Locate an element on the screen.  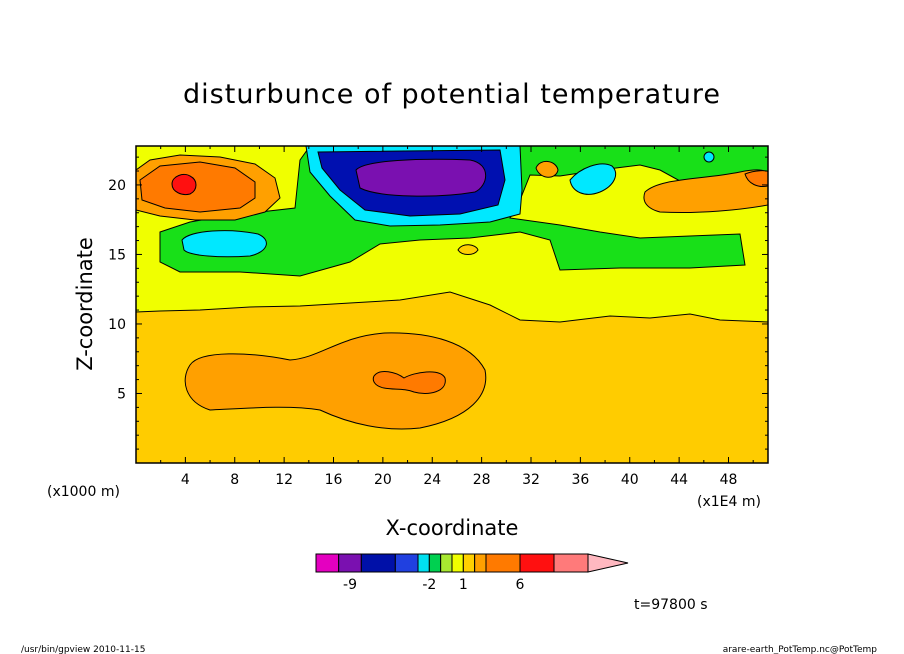
colorbar-label: 1 is located at coordinates (463, 585).